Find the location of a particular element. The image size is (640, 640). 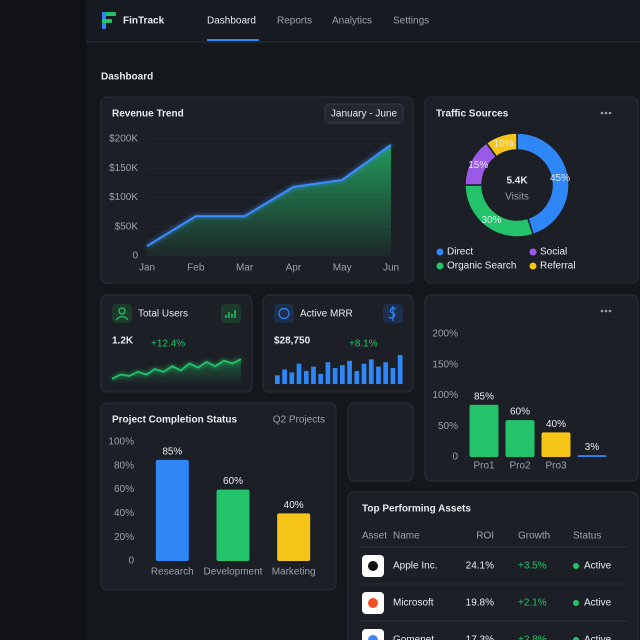

assets-card is located at coordinates (493, 565).